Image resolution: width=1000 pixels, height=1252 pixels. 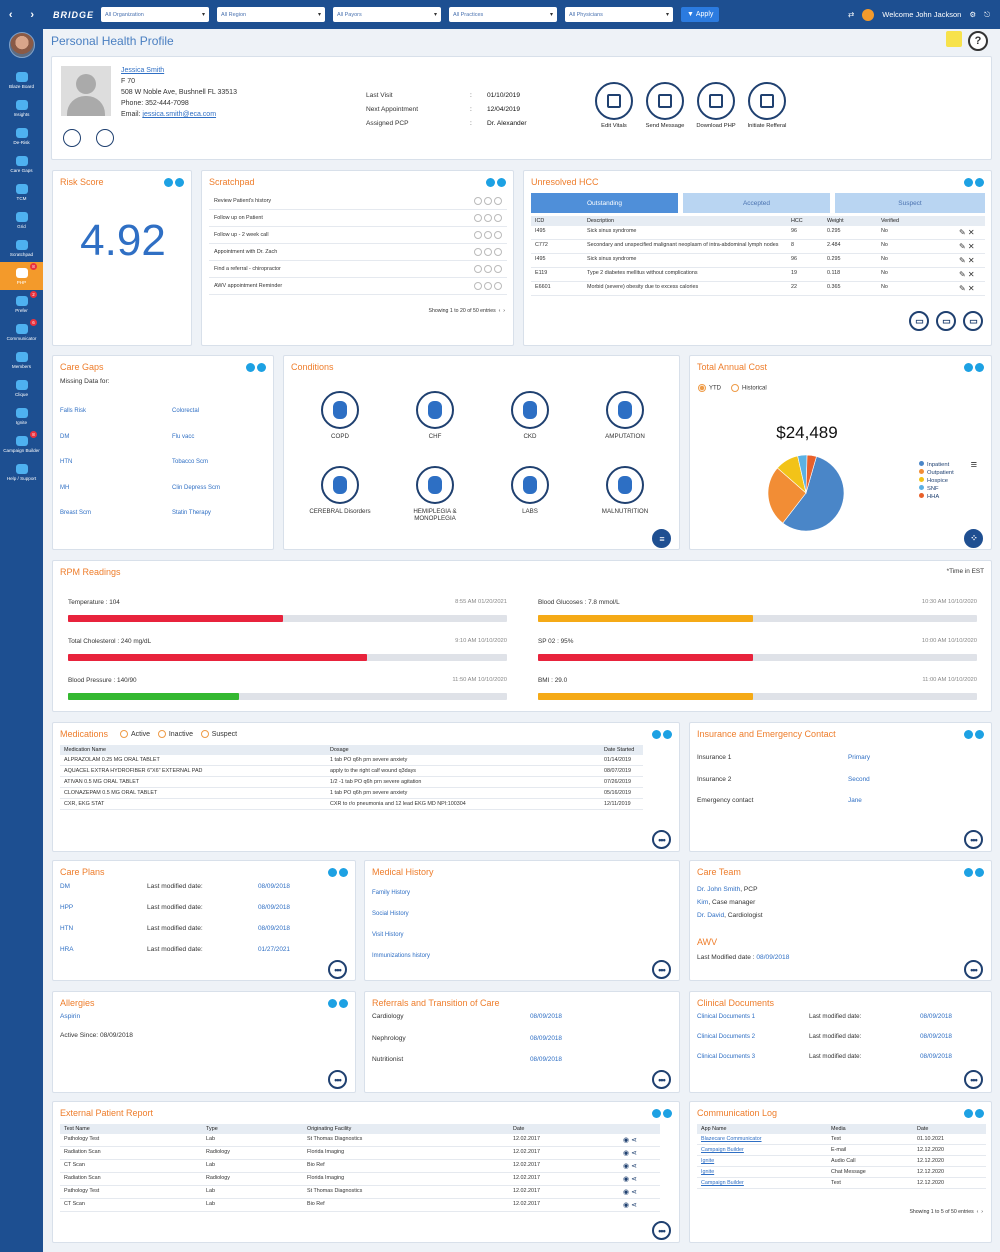 What do you see at coordinates (21, 388) in the screenshot?
I see `sidebar-item-clique: Clique` at bounding box center [21, 388].